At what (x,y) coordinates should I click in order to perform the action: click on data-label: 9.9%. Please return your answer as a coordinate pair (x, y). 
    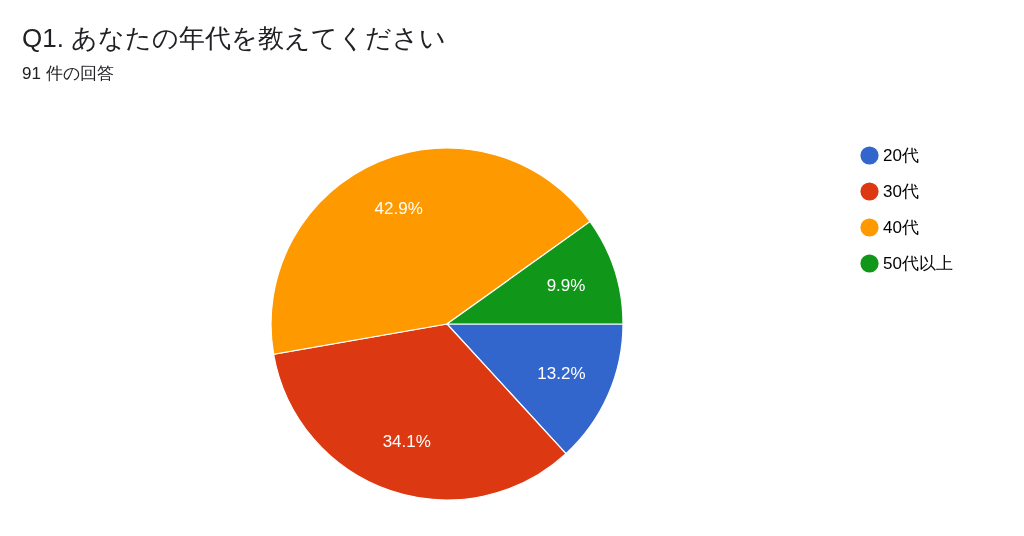
    Looking at the image, I should click on (566, 285).